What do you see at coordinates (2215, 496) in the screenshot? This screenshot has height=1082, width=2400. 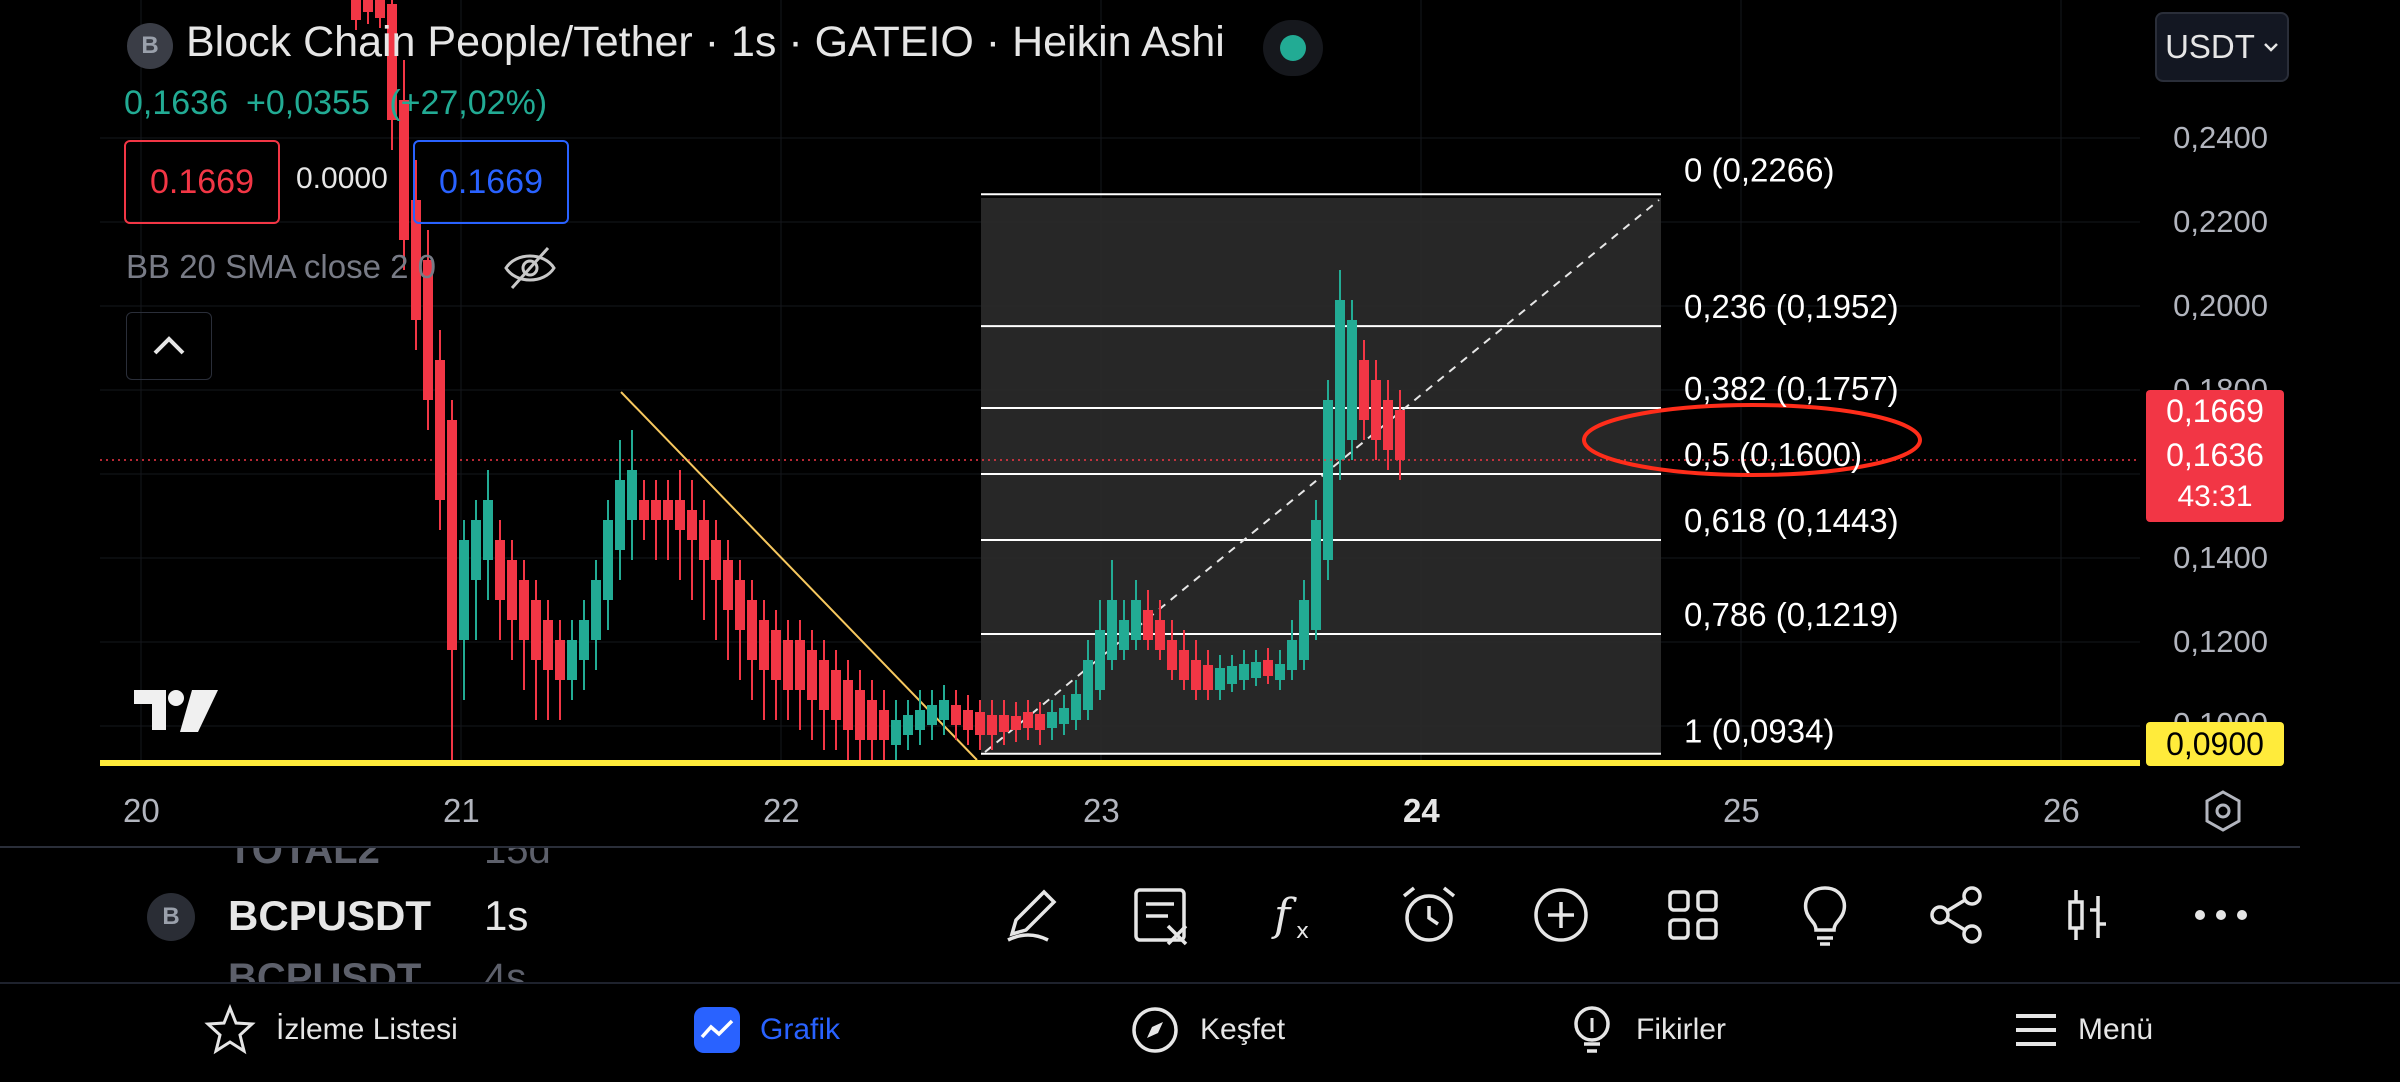 I see `candle-countdown: 43:31` at bounding box center [2215, 496].